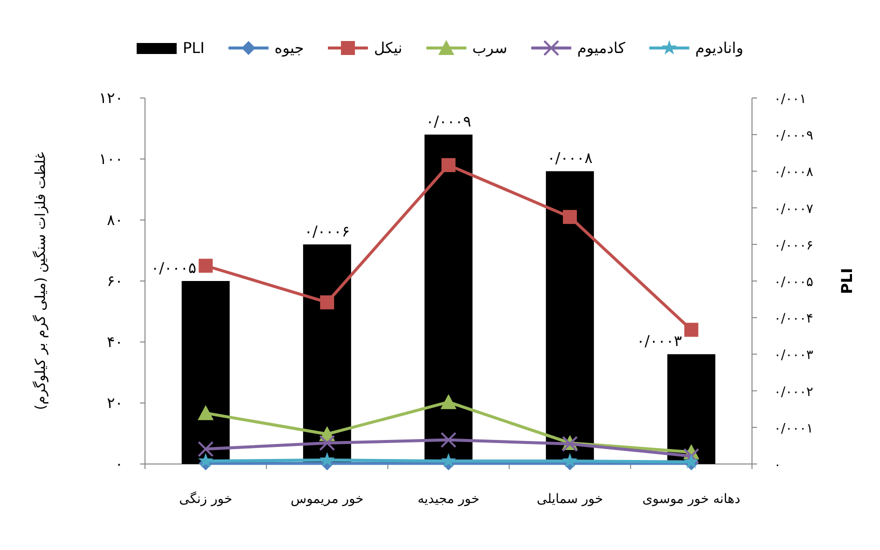  What do you see at coordinates (847, 281) in the screenshot?
I see `y2-axis-title: PLI` at bounding box center [847, 281].